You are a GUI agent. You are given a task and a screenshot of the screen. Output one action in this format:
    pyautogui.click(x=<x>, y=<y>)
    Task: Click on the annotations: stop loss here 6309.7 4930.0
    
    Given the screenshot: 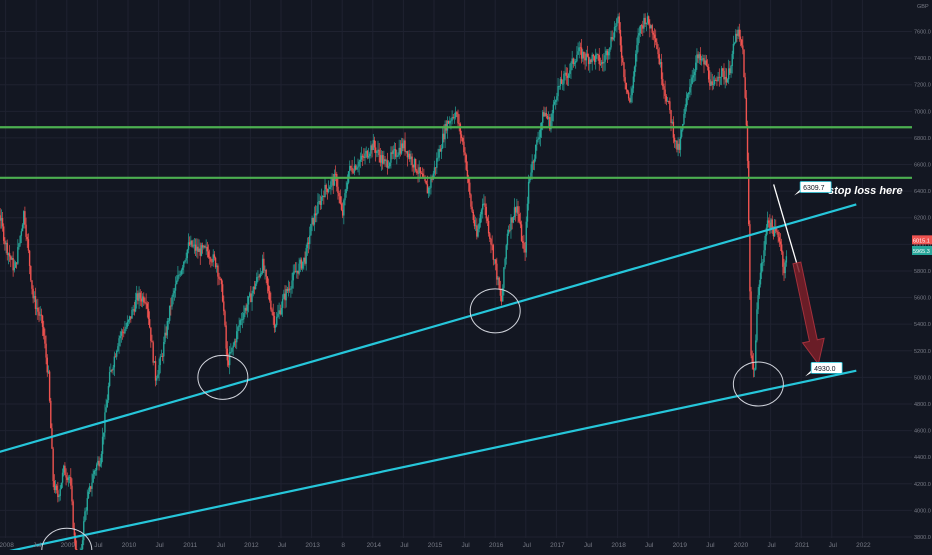 What is the action you would take?
    pyautogui.click(x=848, y=279)
    